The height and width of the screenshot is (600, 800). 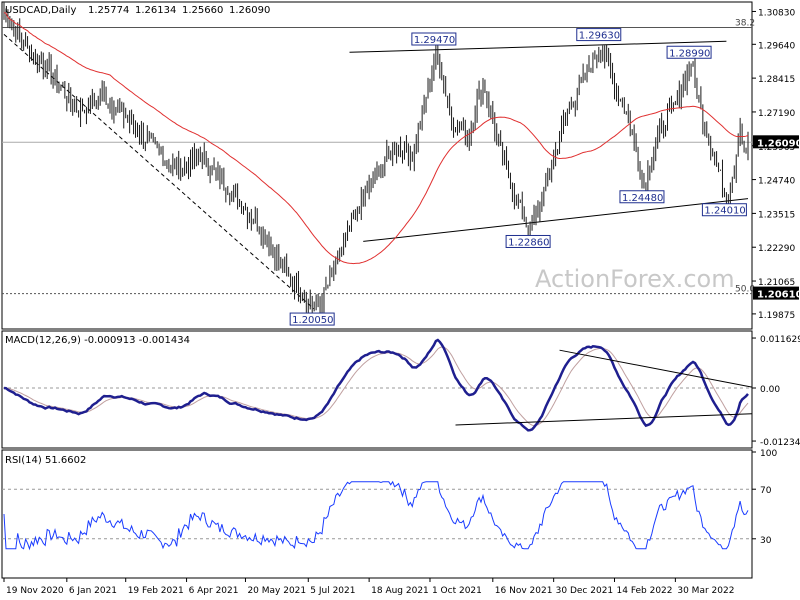 I want to click on annotation-label: 1.28990, so click(x=689, y=53).